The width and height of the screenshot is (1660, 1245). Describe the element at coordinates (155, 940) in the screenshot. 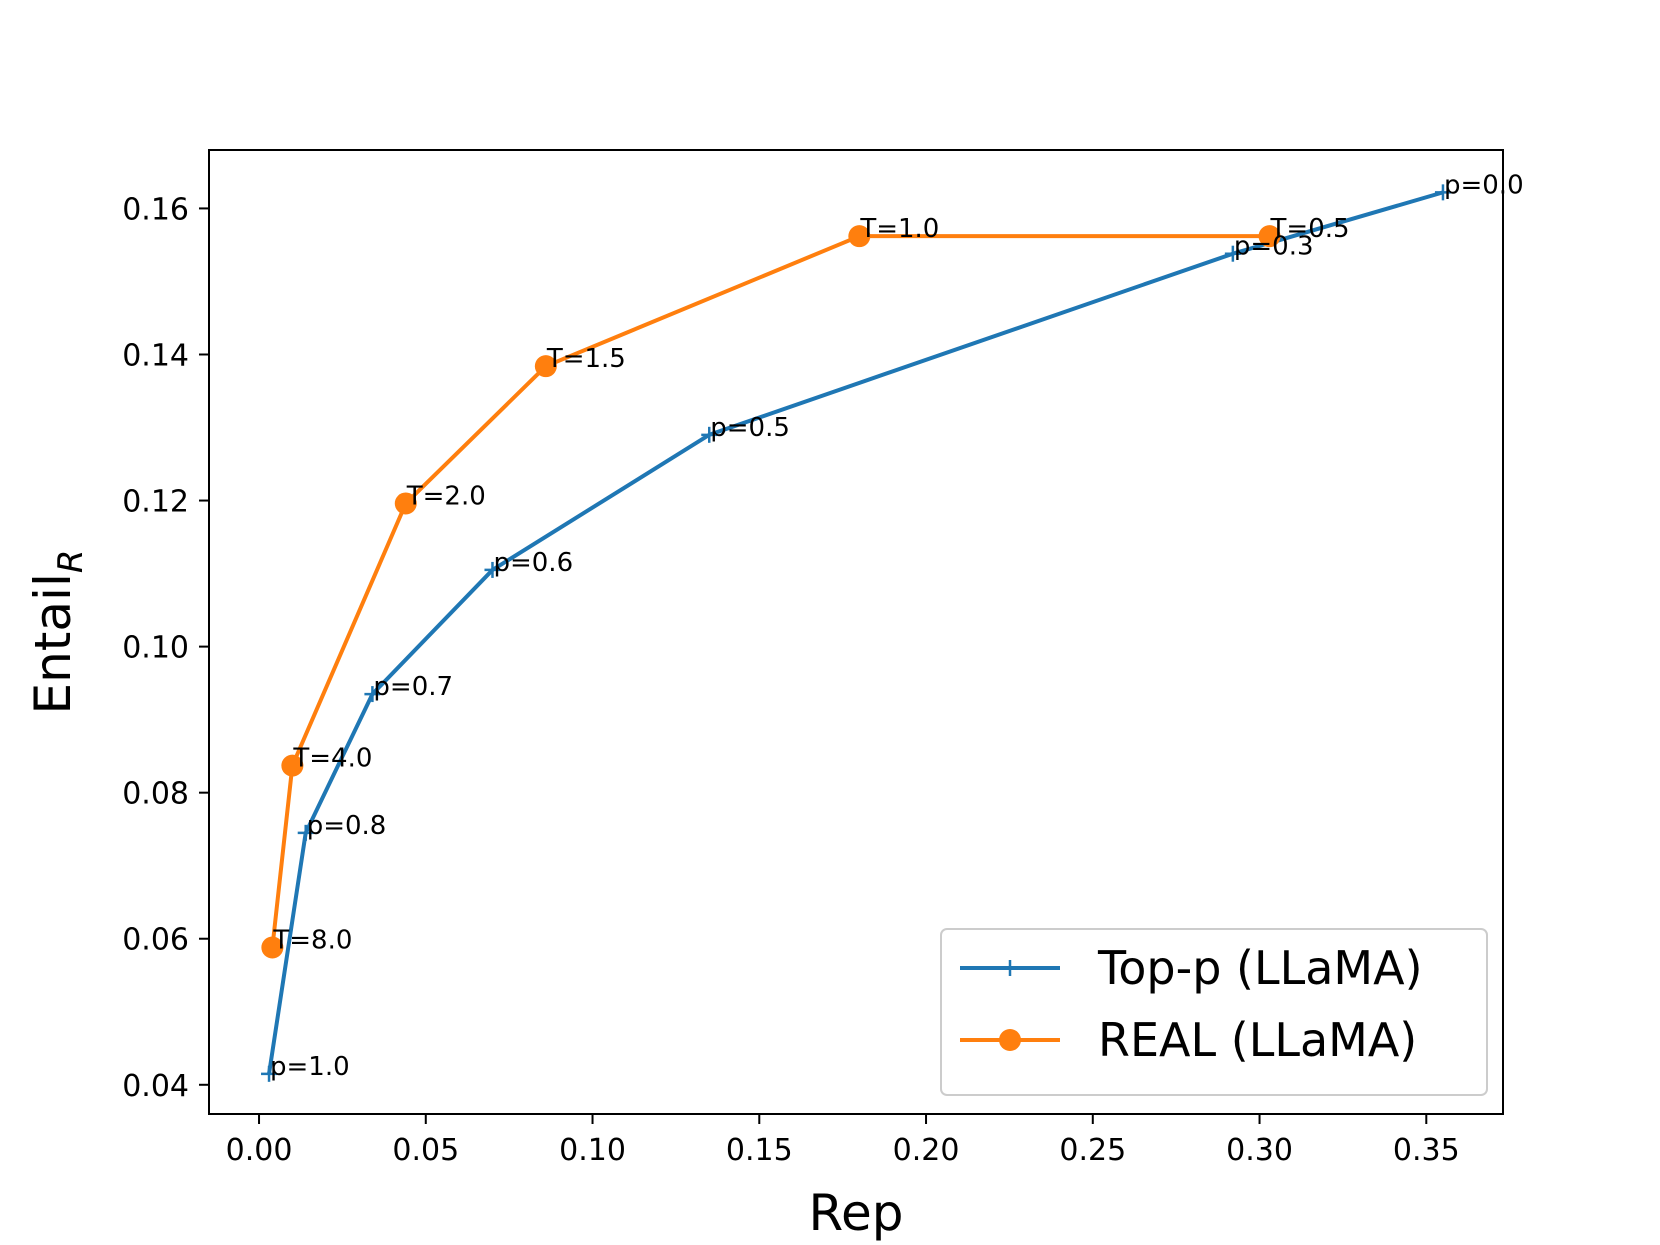

I see `y-tick-label: 0.06` at that location.